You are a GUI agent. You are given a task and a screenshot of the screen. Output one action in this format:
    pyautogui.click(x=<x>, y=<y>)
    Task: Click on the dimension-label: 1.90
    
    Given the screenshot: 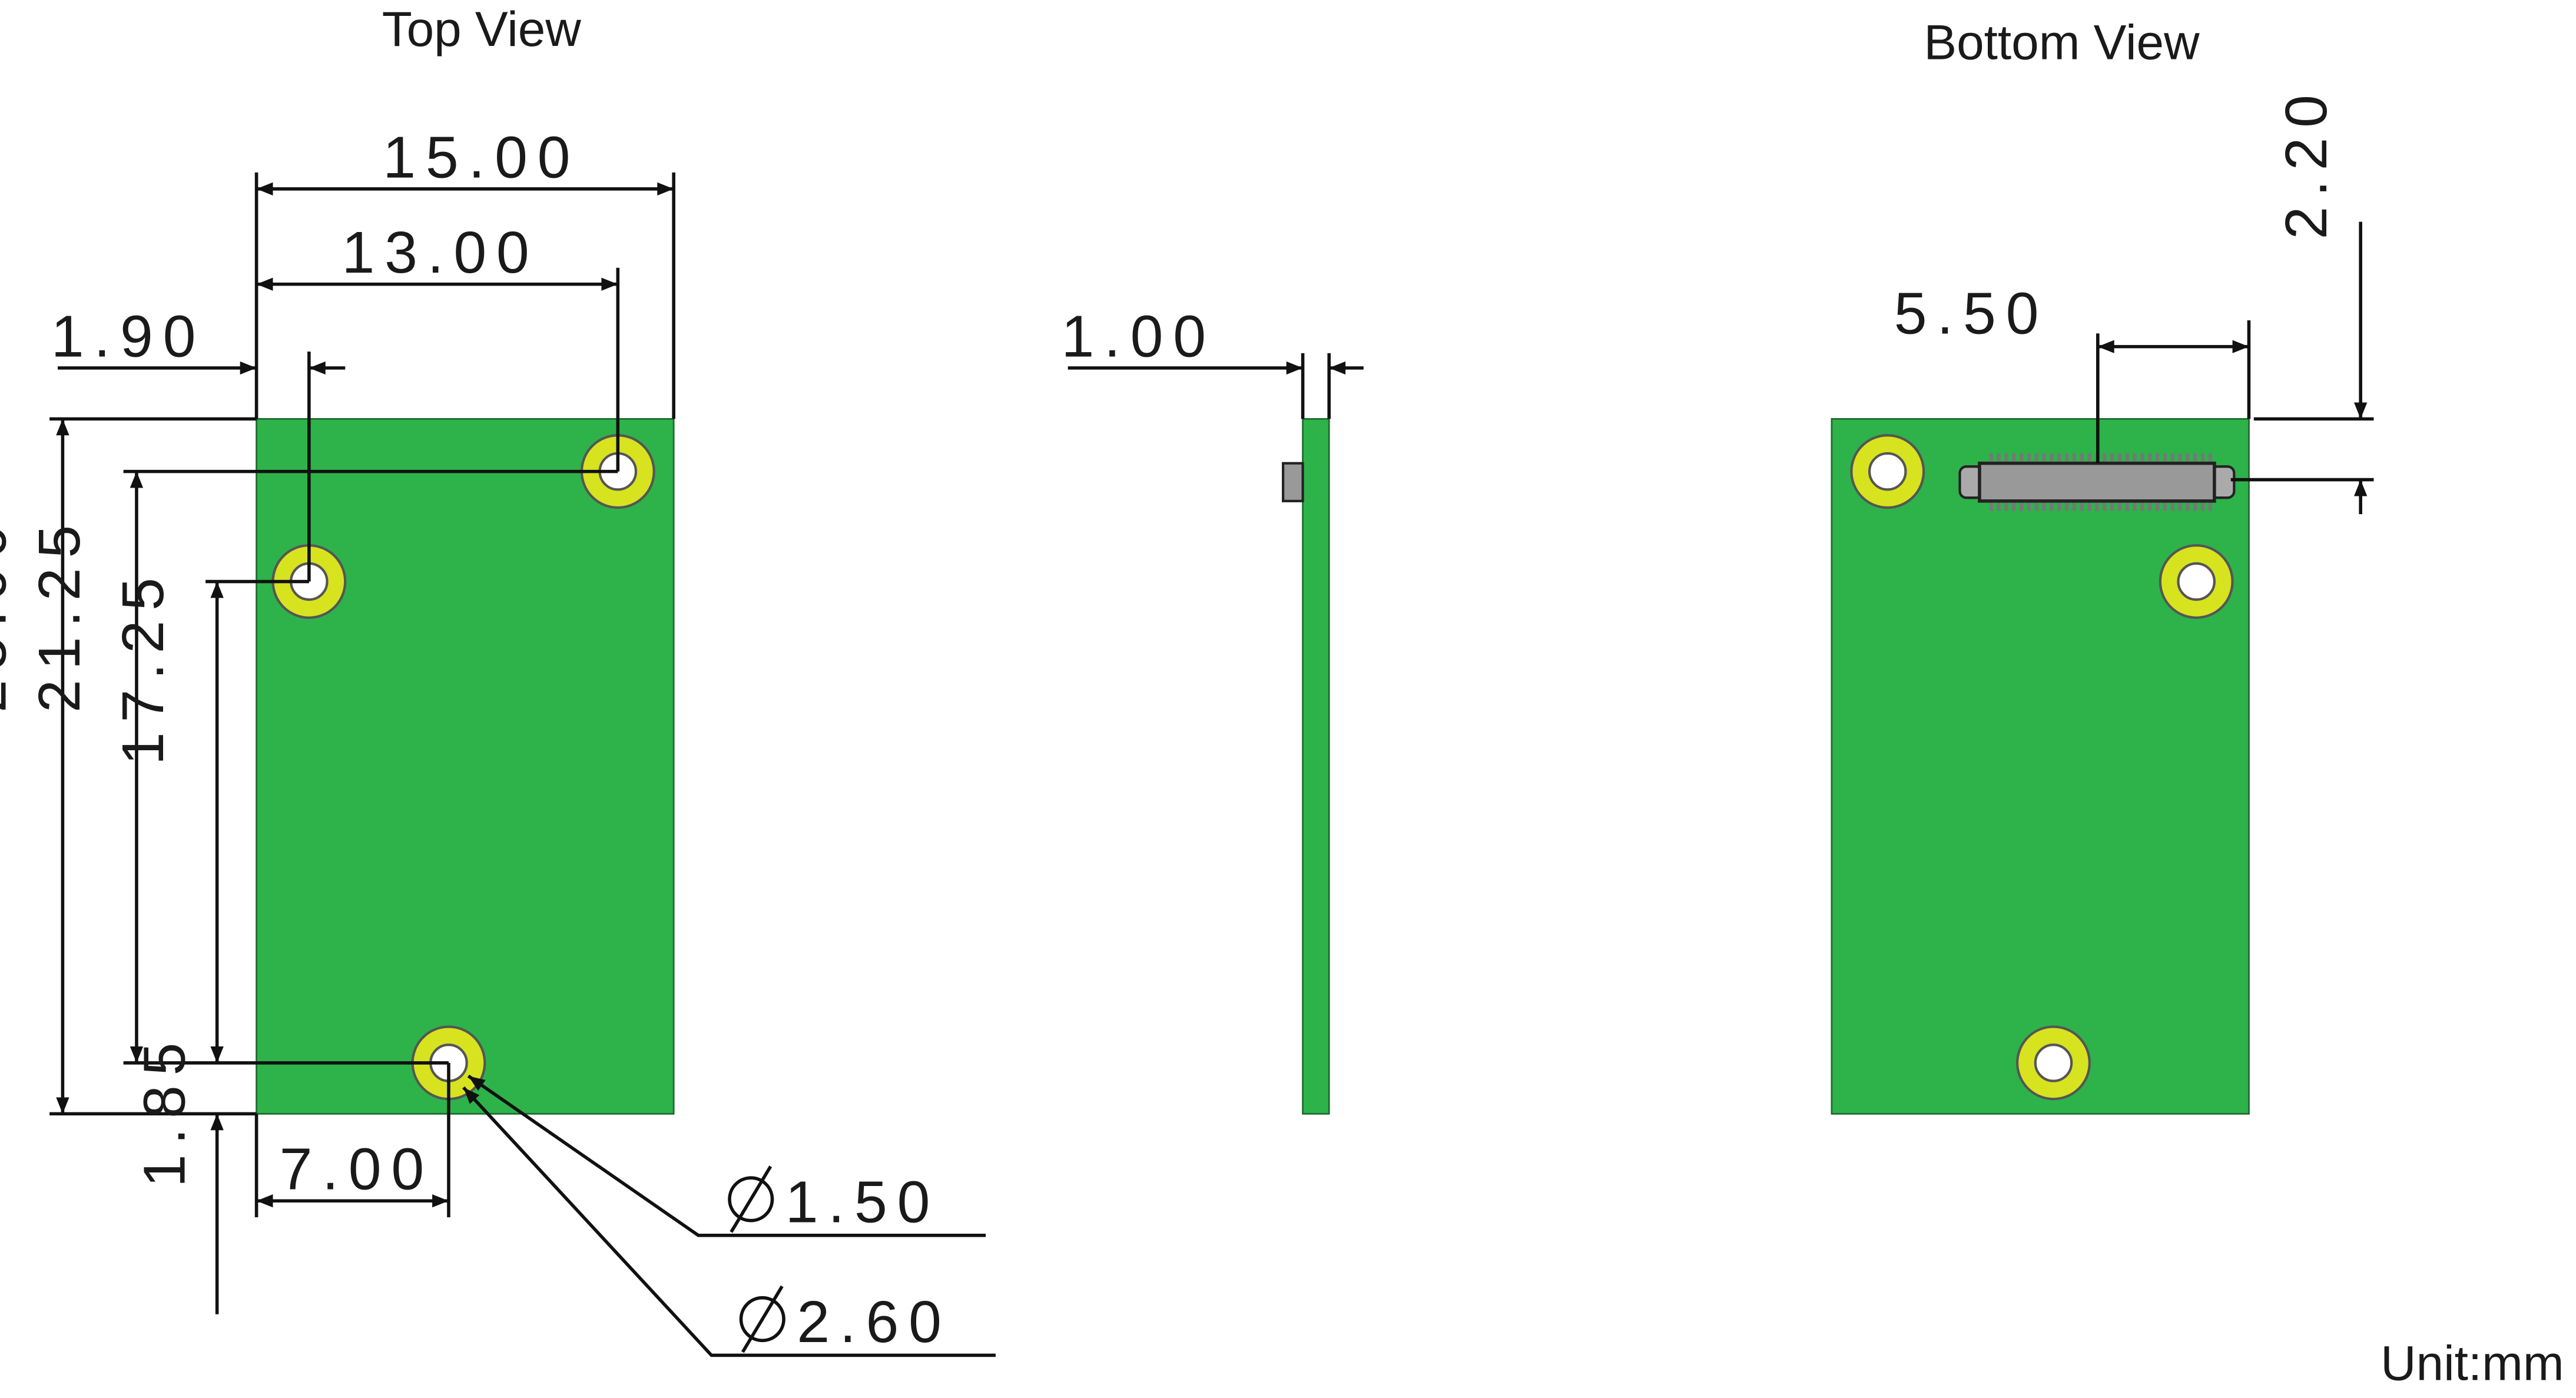 What is the action you would take?
    pyautogui.click(x=128, y=336)
    